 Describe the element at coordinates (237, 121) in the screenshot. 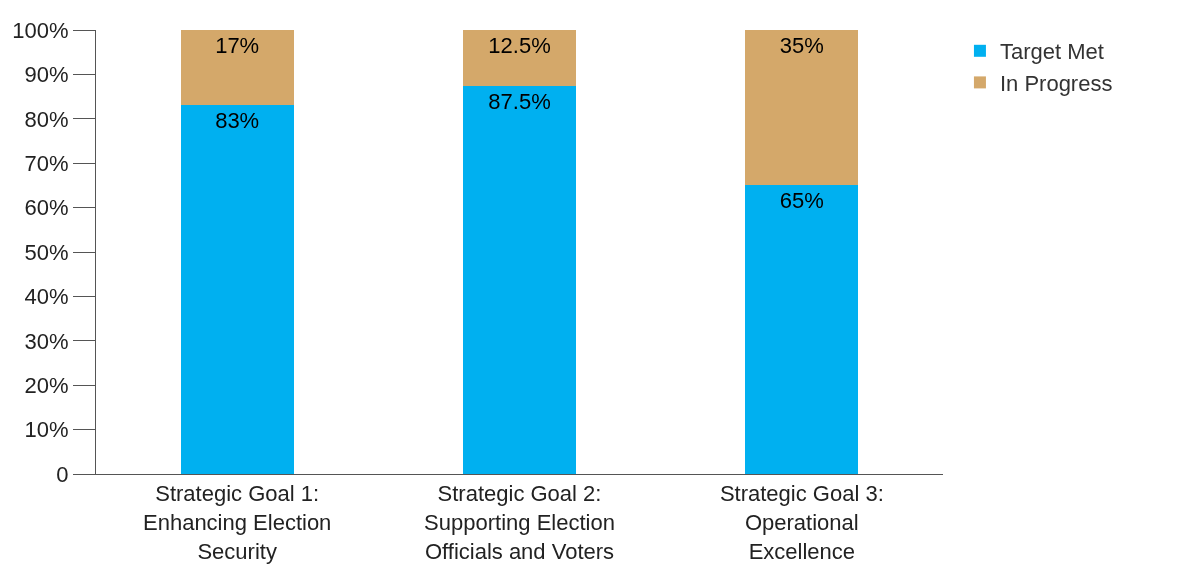

I see `data-label: 83%` at that location.